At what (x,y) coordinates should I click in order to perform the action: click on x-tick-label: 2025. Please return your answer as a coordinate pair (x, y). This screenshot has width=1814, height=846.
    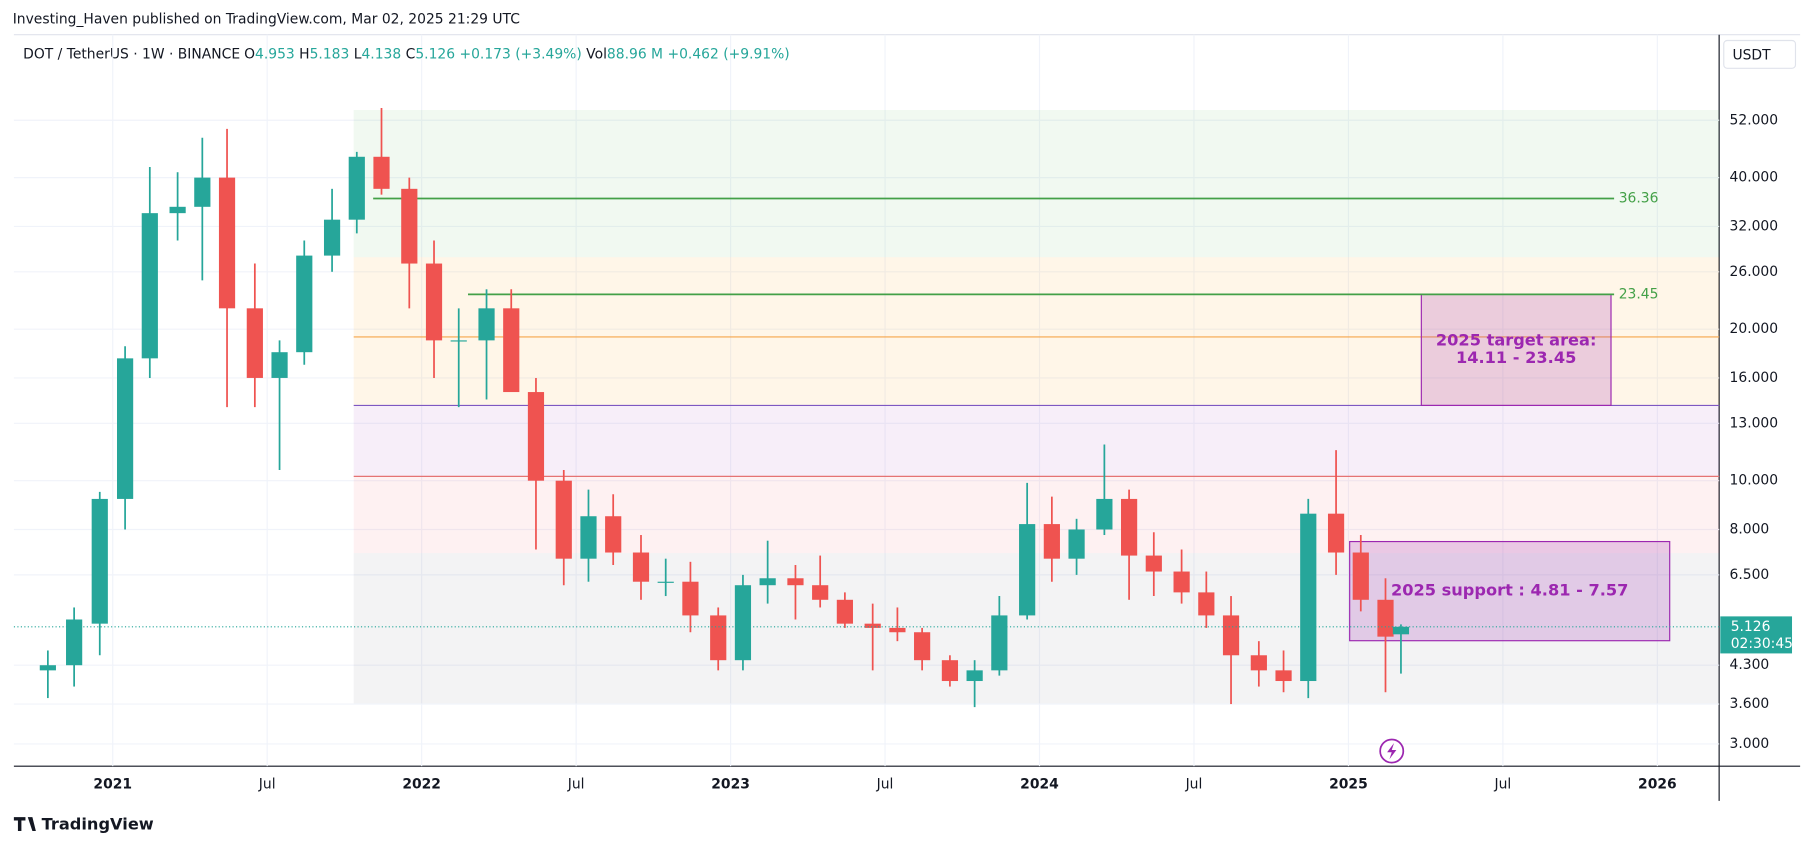
    Looking at the image, I should click on (1348, 785).